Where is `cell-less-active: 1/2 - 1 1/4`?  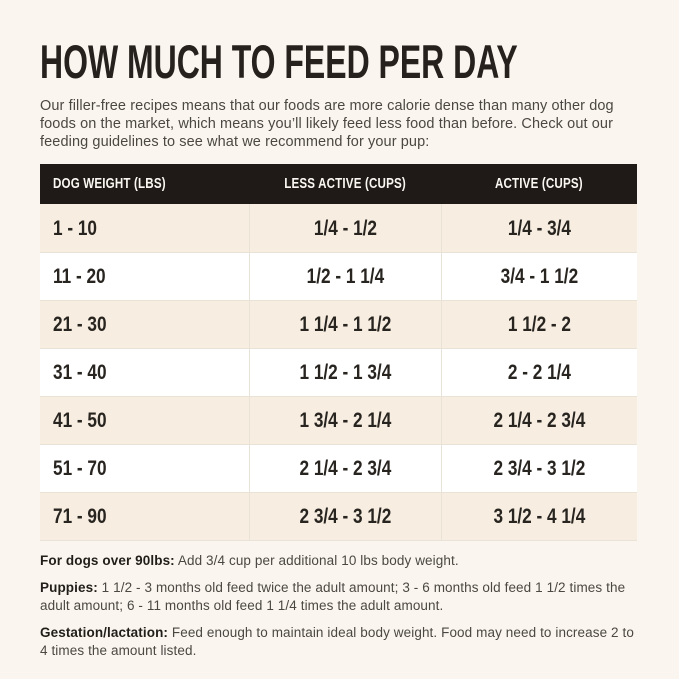
cell-less-active: 1/2 - 1 1/4 is located at coordinates (345, 276).